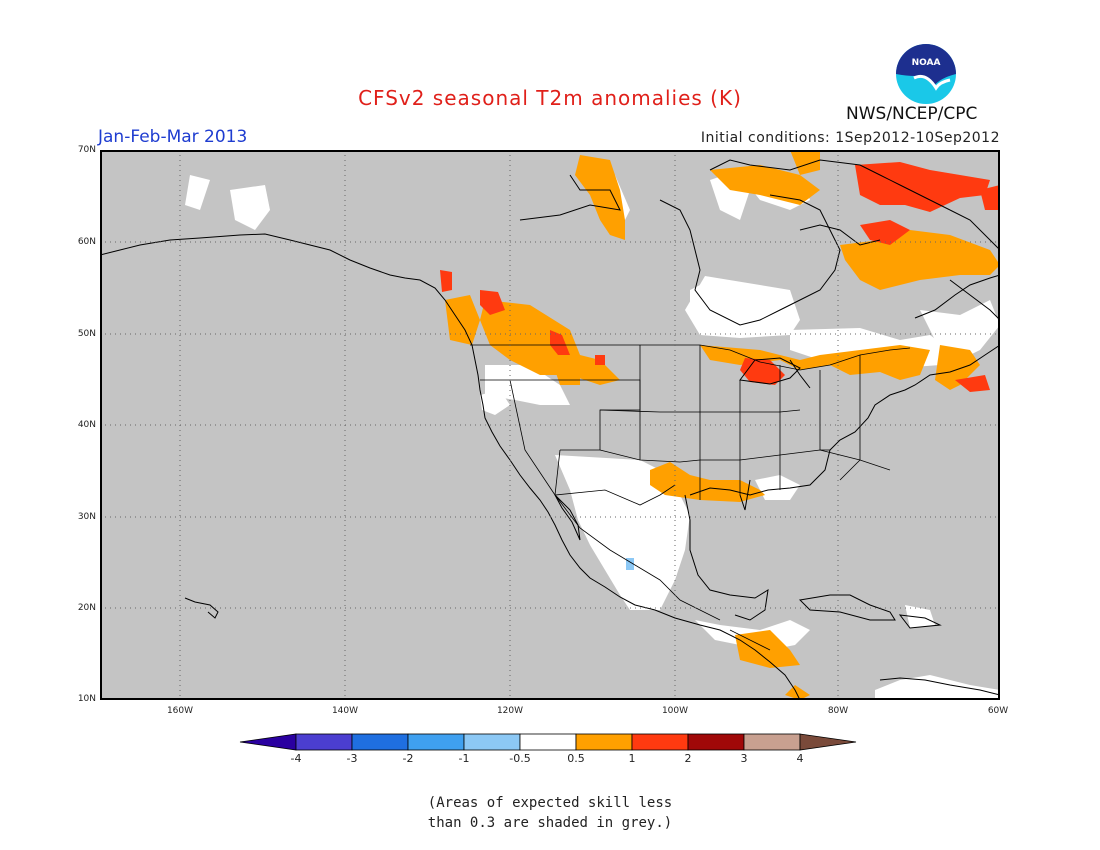 The width and height of the screenshot is (1100, 850). I want to click on lat-label-30n: 30N, so click(86, 517).